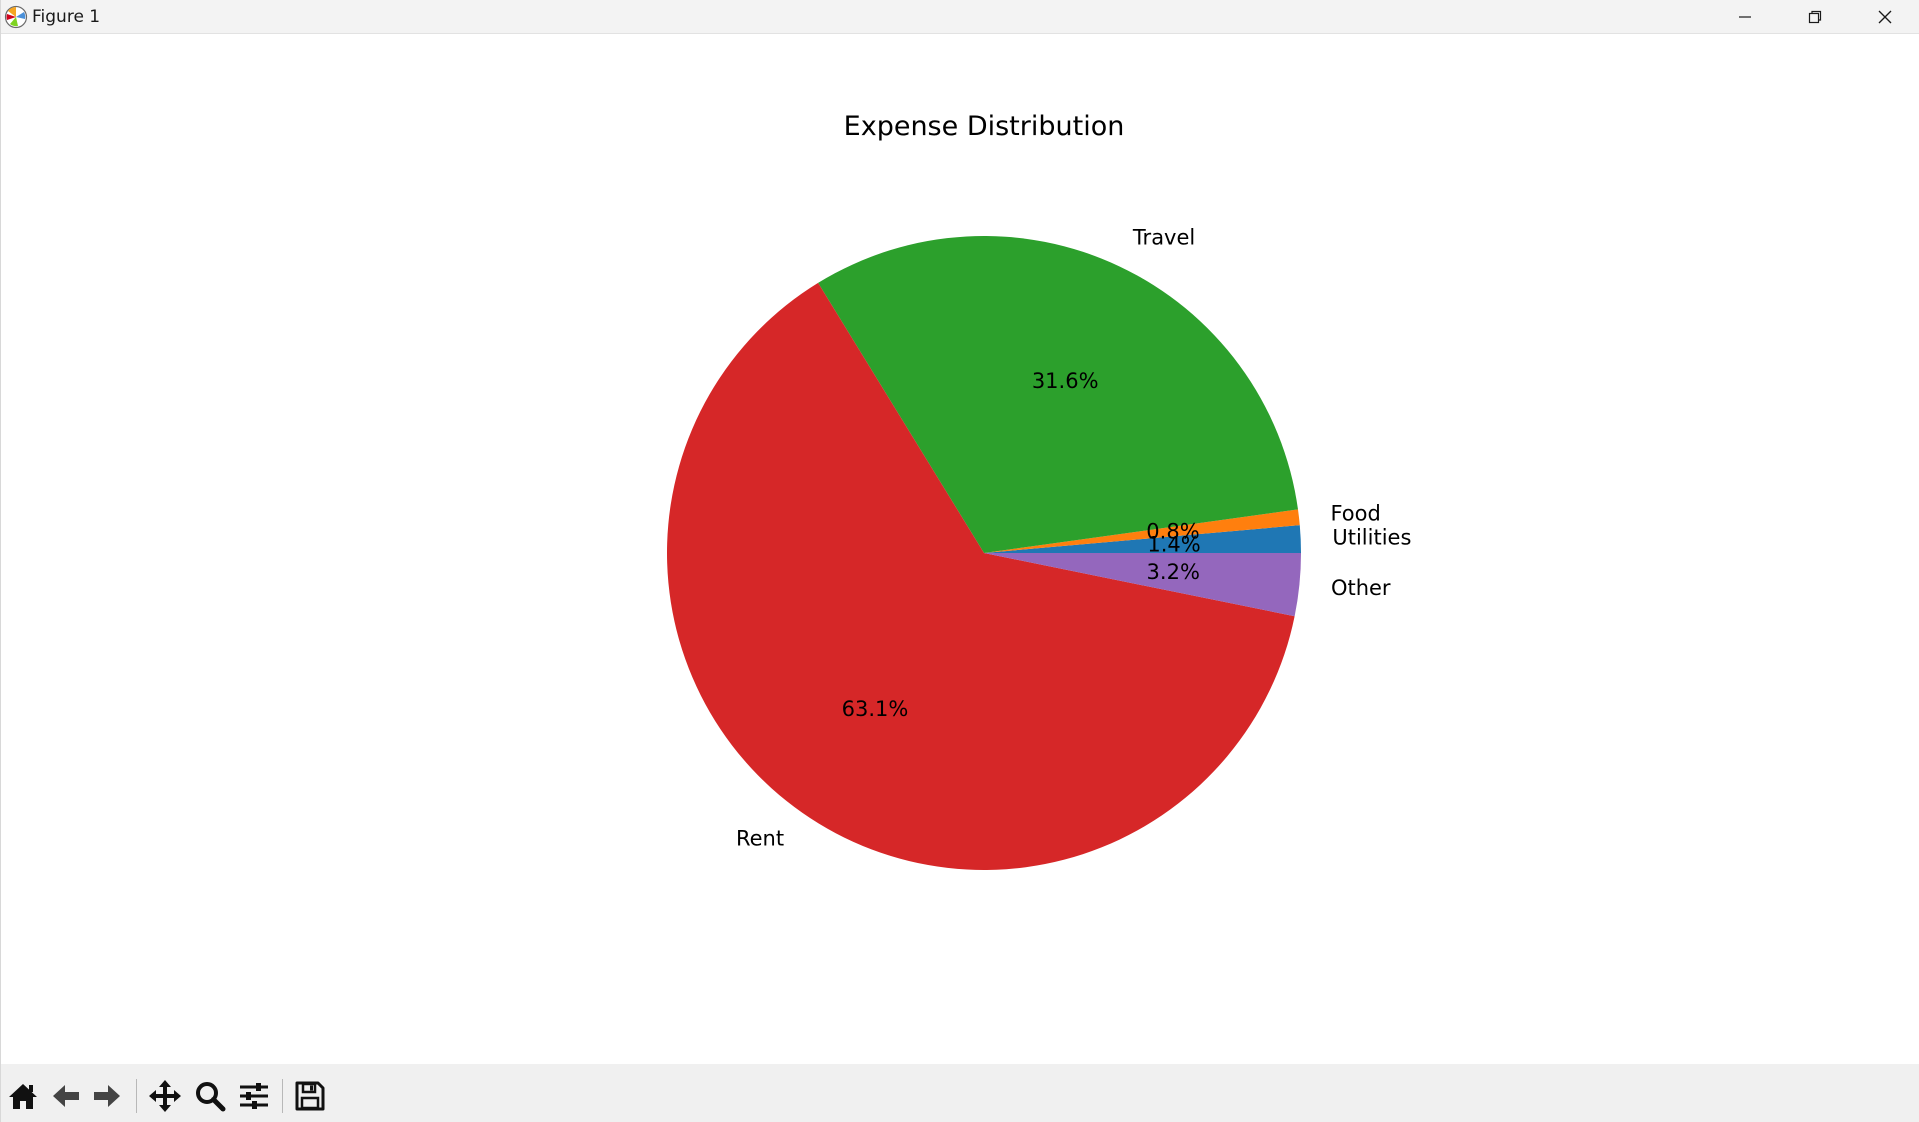 The image size is (1919, 1122). I want to click on chart-title: Expense Distribution, so click(984, 126).